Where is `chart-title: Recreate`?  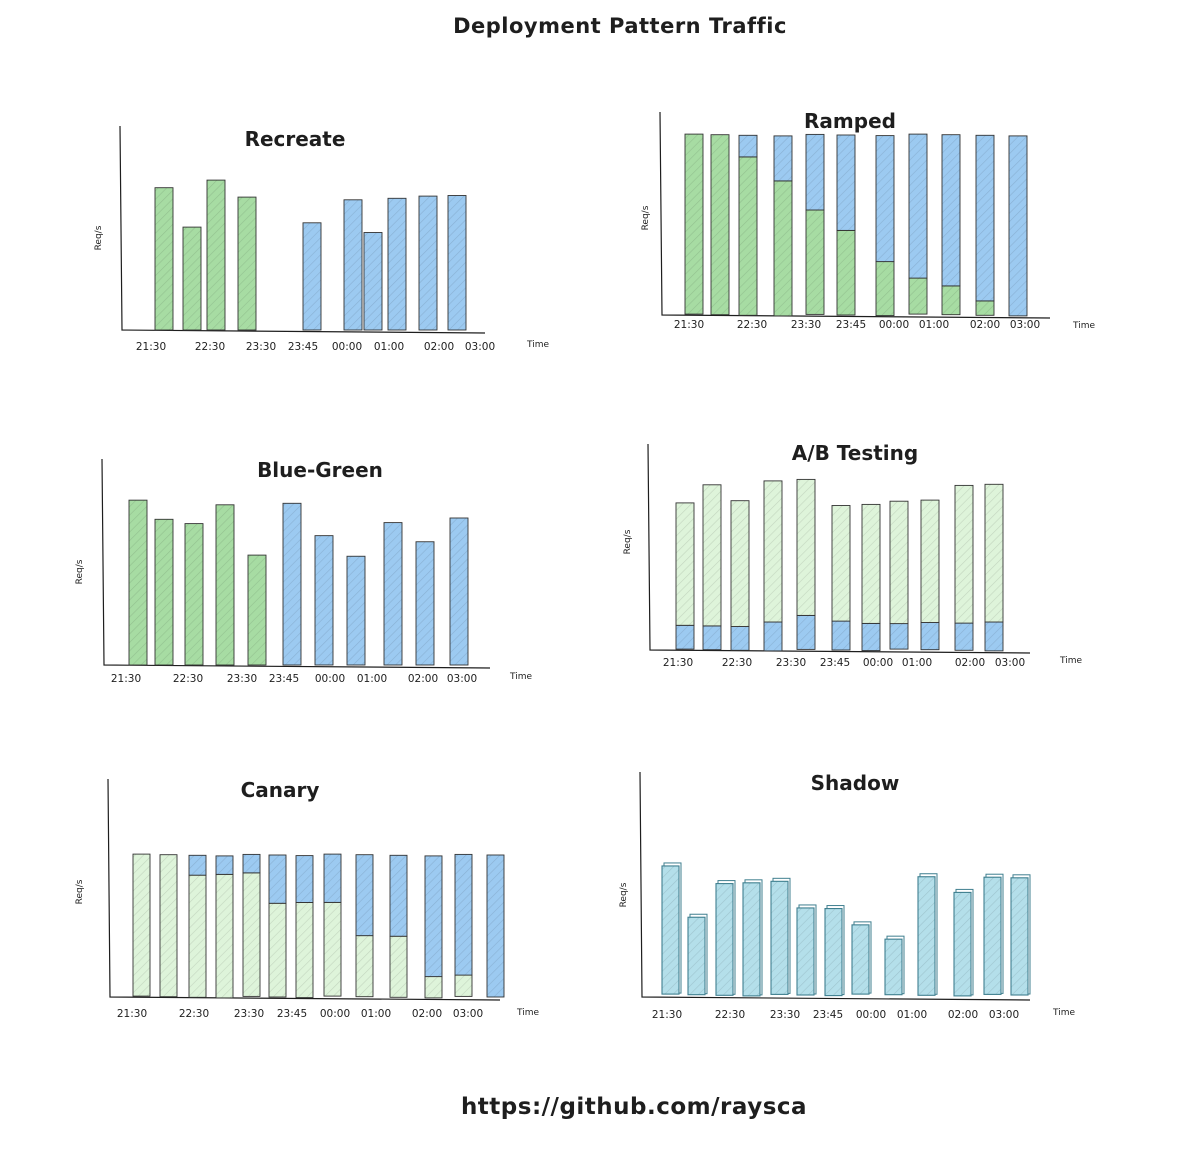
chart-title: Recreate is located at coordinates (295, 139).